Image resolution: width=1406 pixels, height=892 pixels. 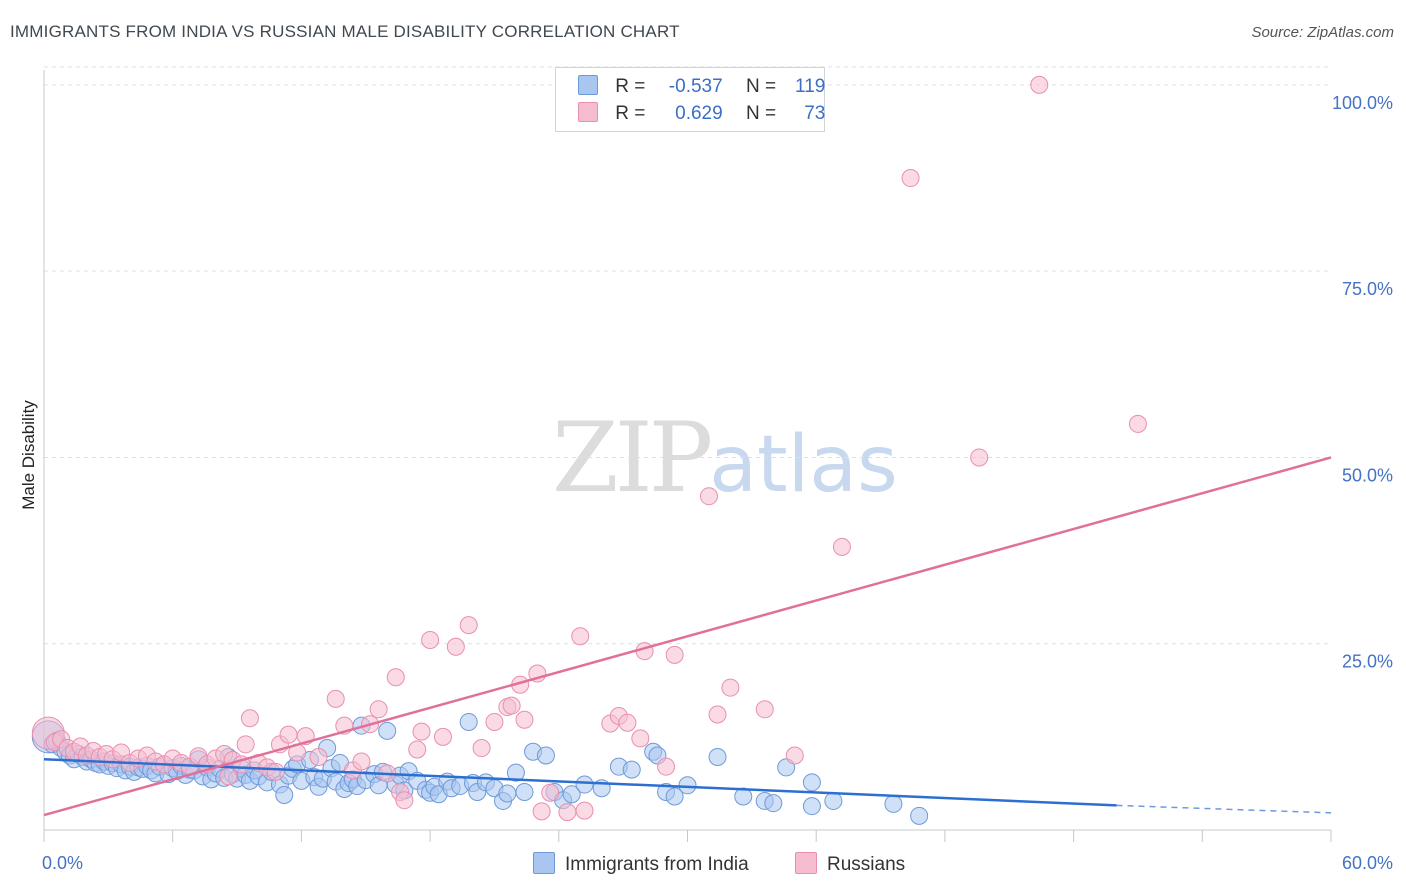 I want to click on legend-n-value-russians: 73, so click(x=815, y=113).